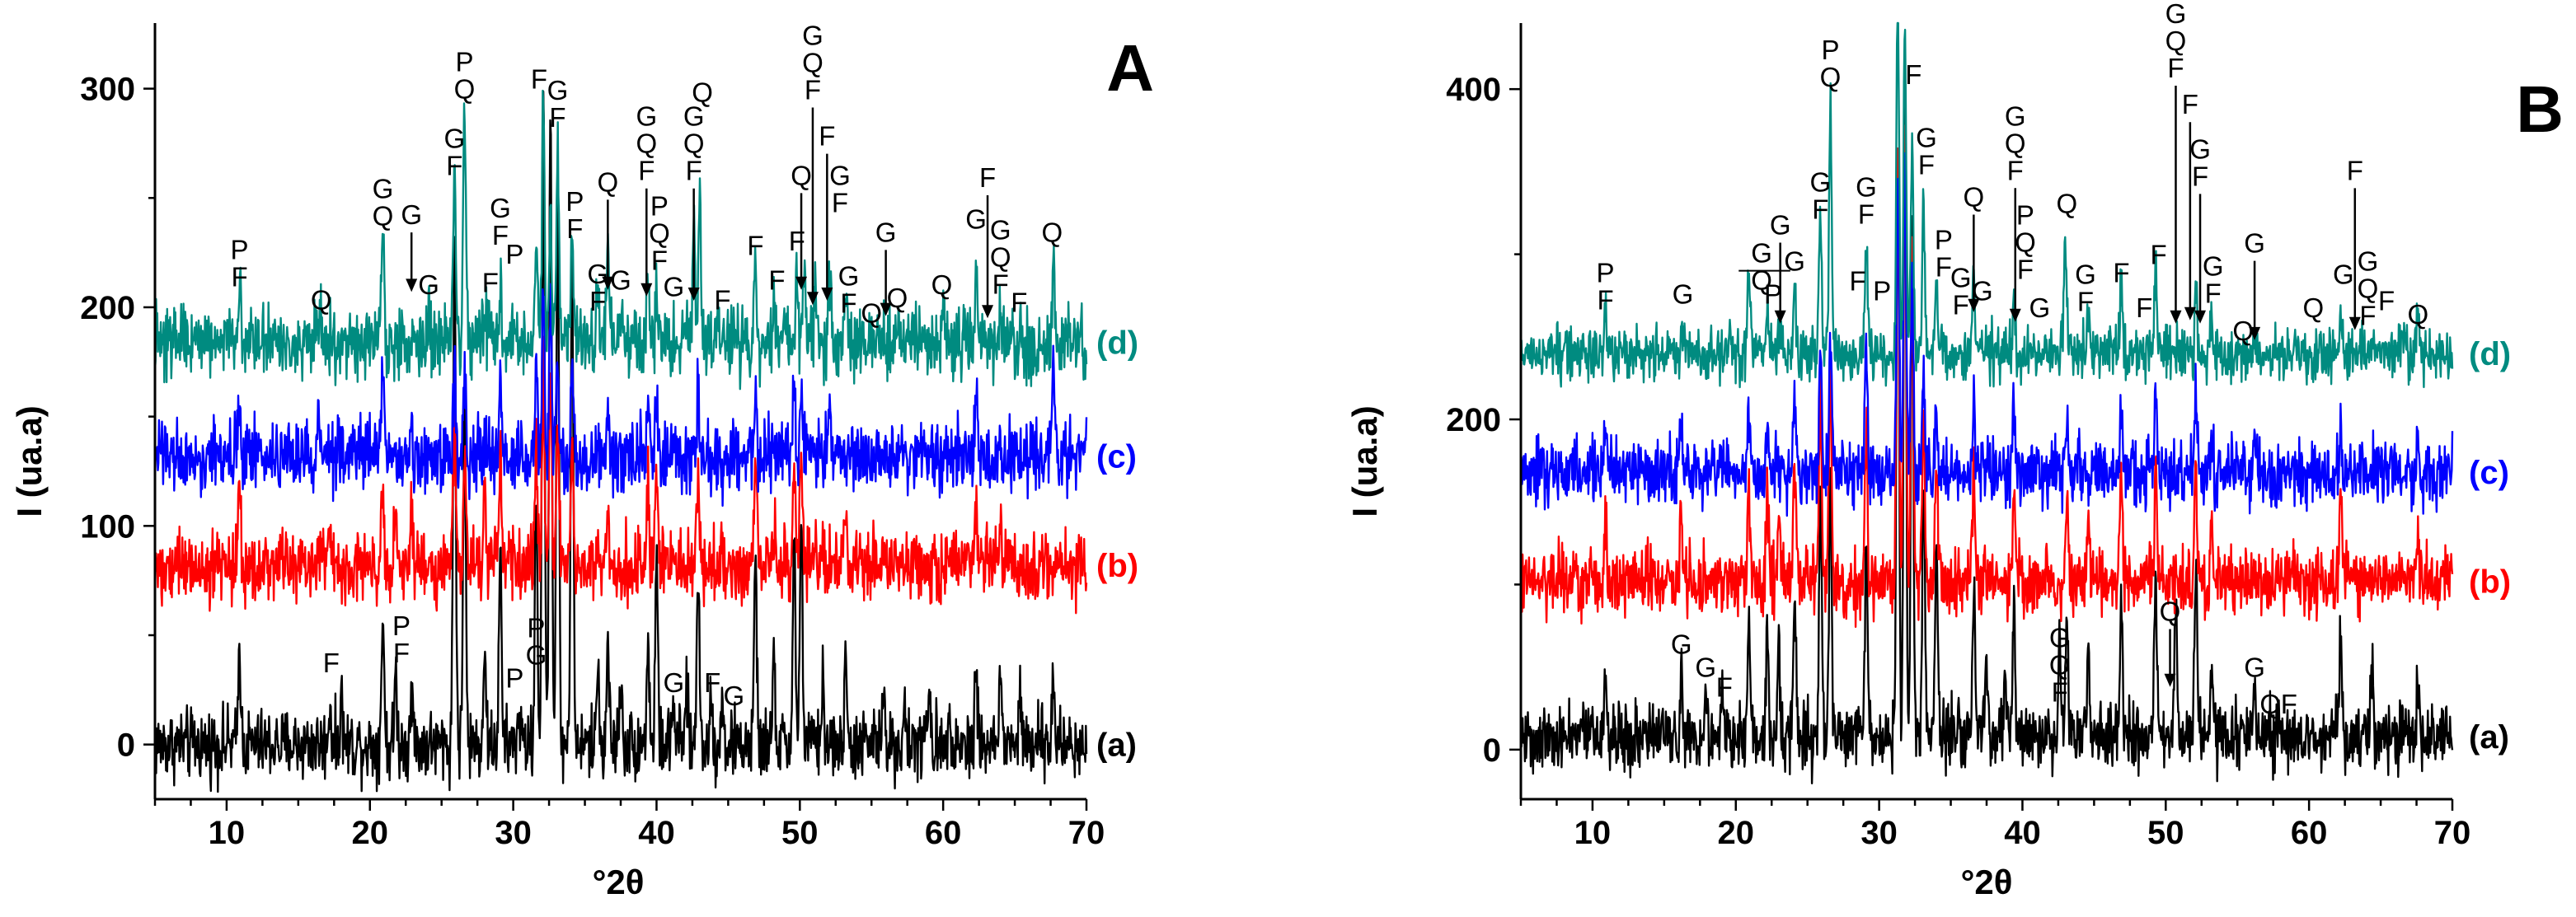 The width and height of the screenshot is (2576, 917). Describe the element at coordinates (621, 240) in the screenshot. I see `panel-a-series-d-line` at that location.